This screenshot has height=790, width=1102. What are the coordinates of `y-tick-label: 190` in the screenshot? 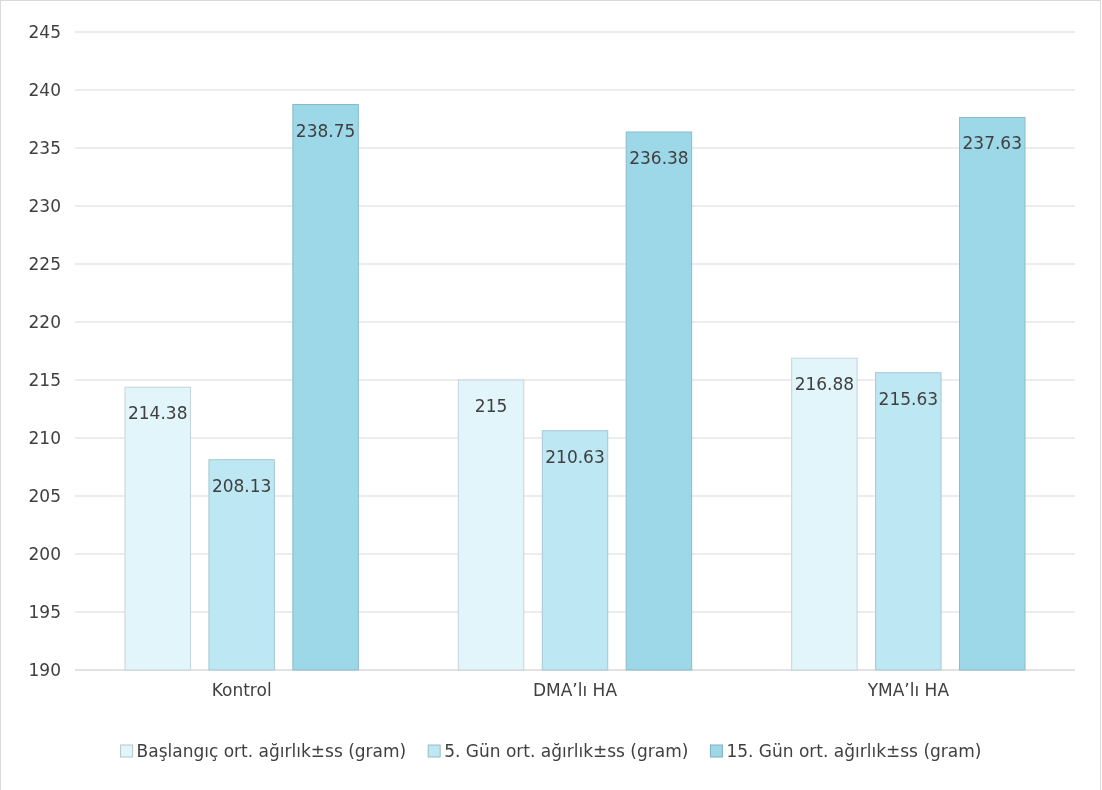 It's located at (44, 669).